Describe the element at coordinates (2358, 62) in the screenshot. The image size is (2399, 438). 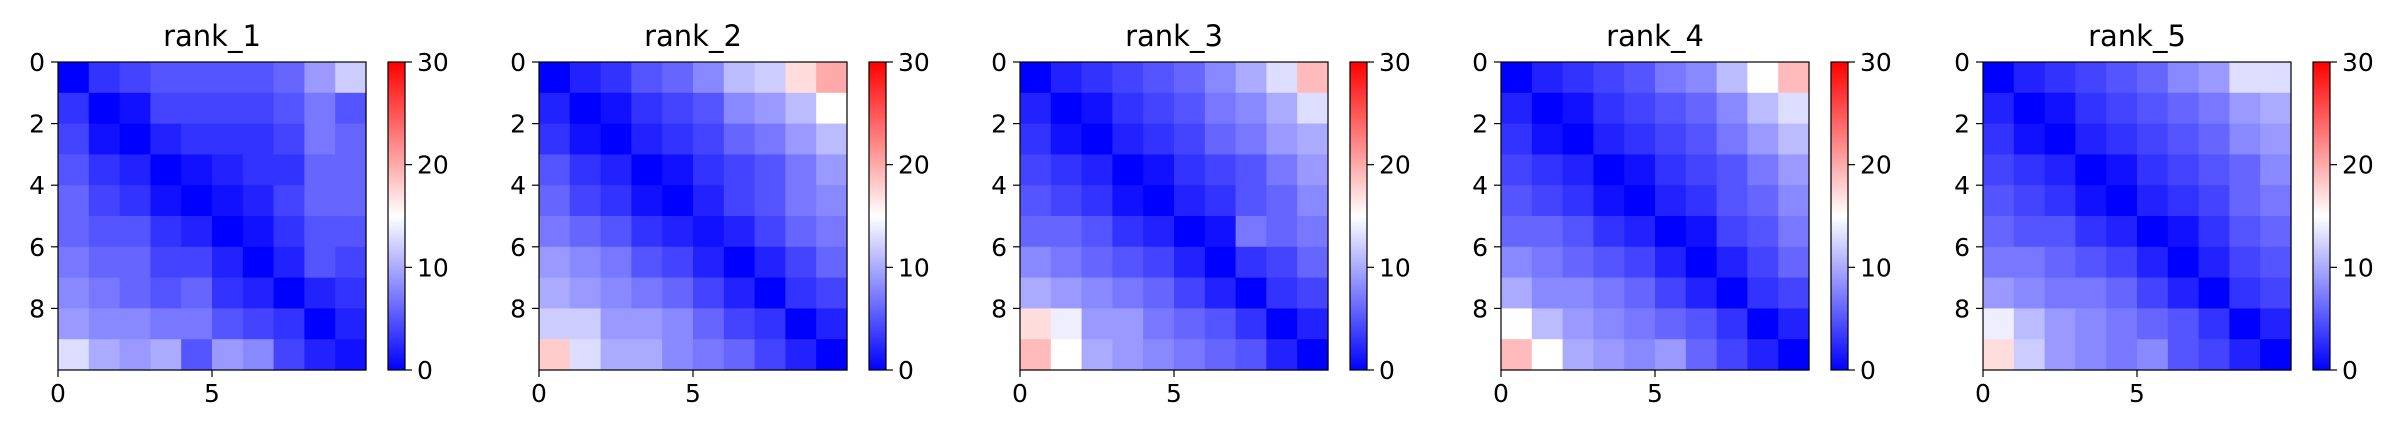
I see `colorbar-tick-label: 30` at that location.